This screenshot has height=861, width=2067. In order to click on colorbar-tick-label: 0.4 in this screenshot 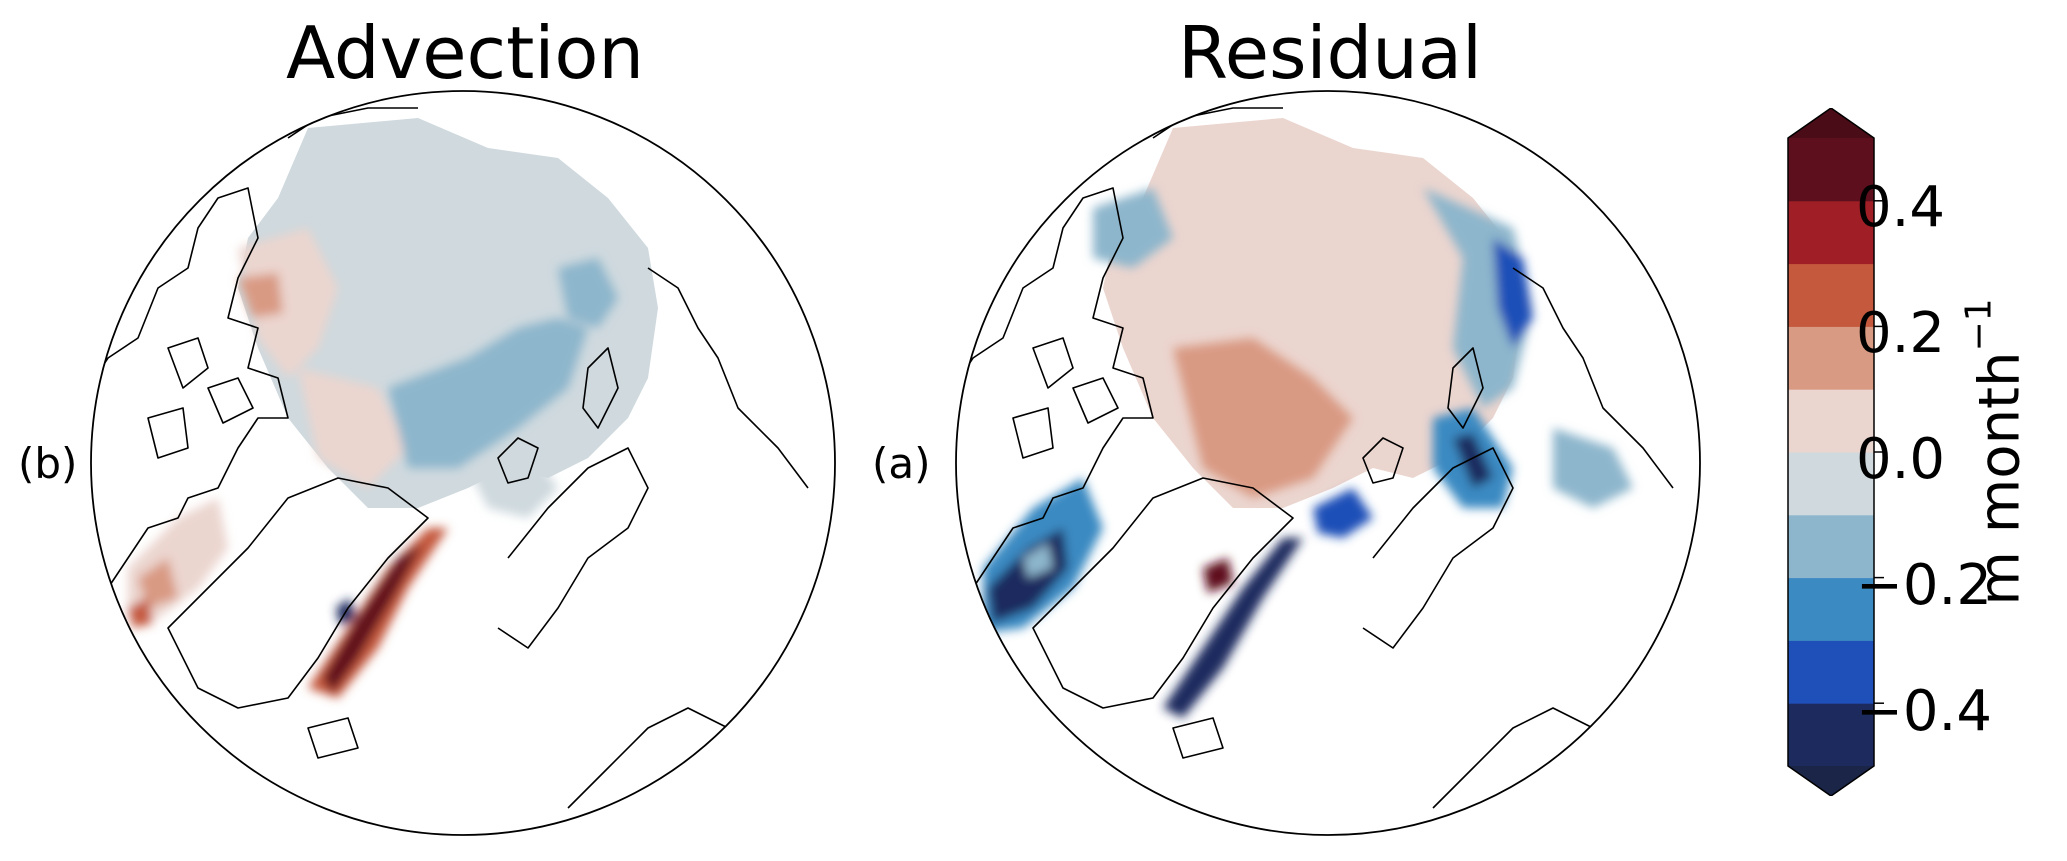, I will do `click(1901, 207)`.